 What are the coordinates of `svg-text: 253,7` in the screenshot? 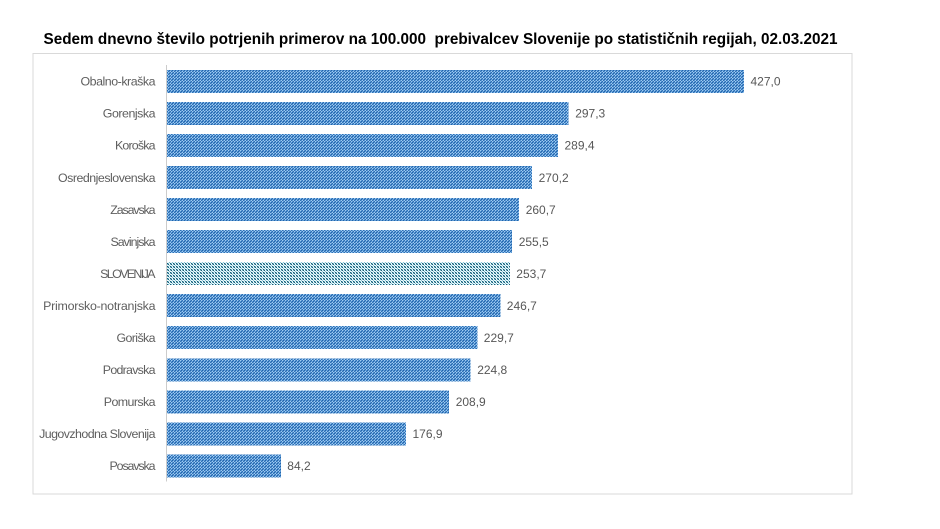 It's located at (531, 274).